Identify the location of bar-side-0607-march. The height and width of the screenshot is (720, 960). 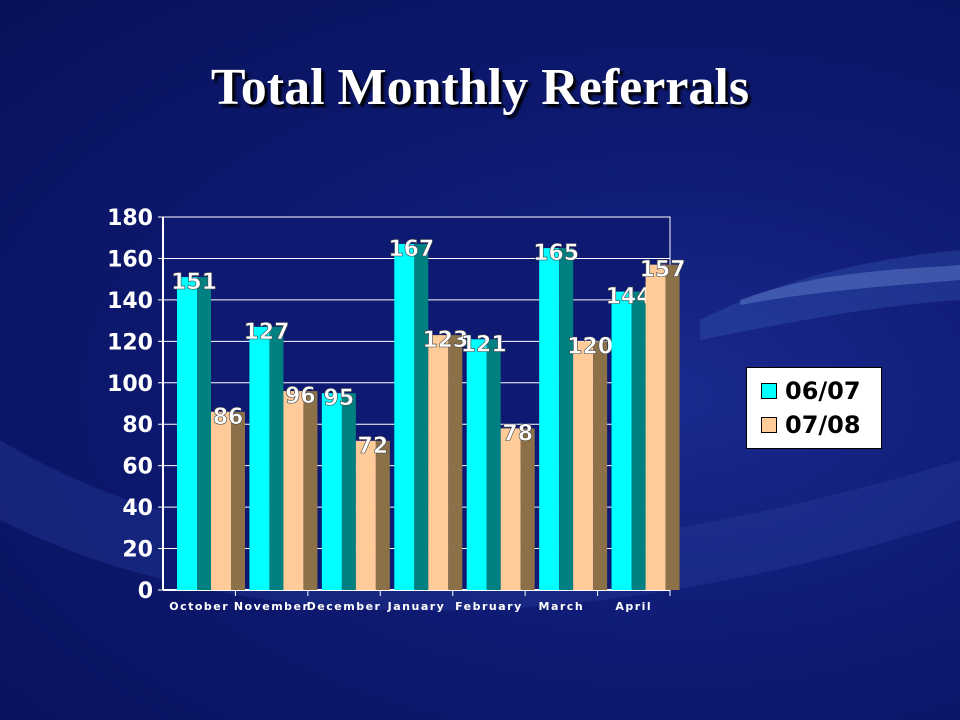
(566, 419).